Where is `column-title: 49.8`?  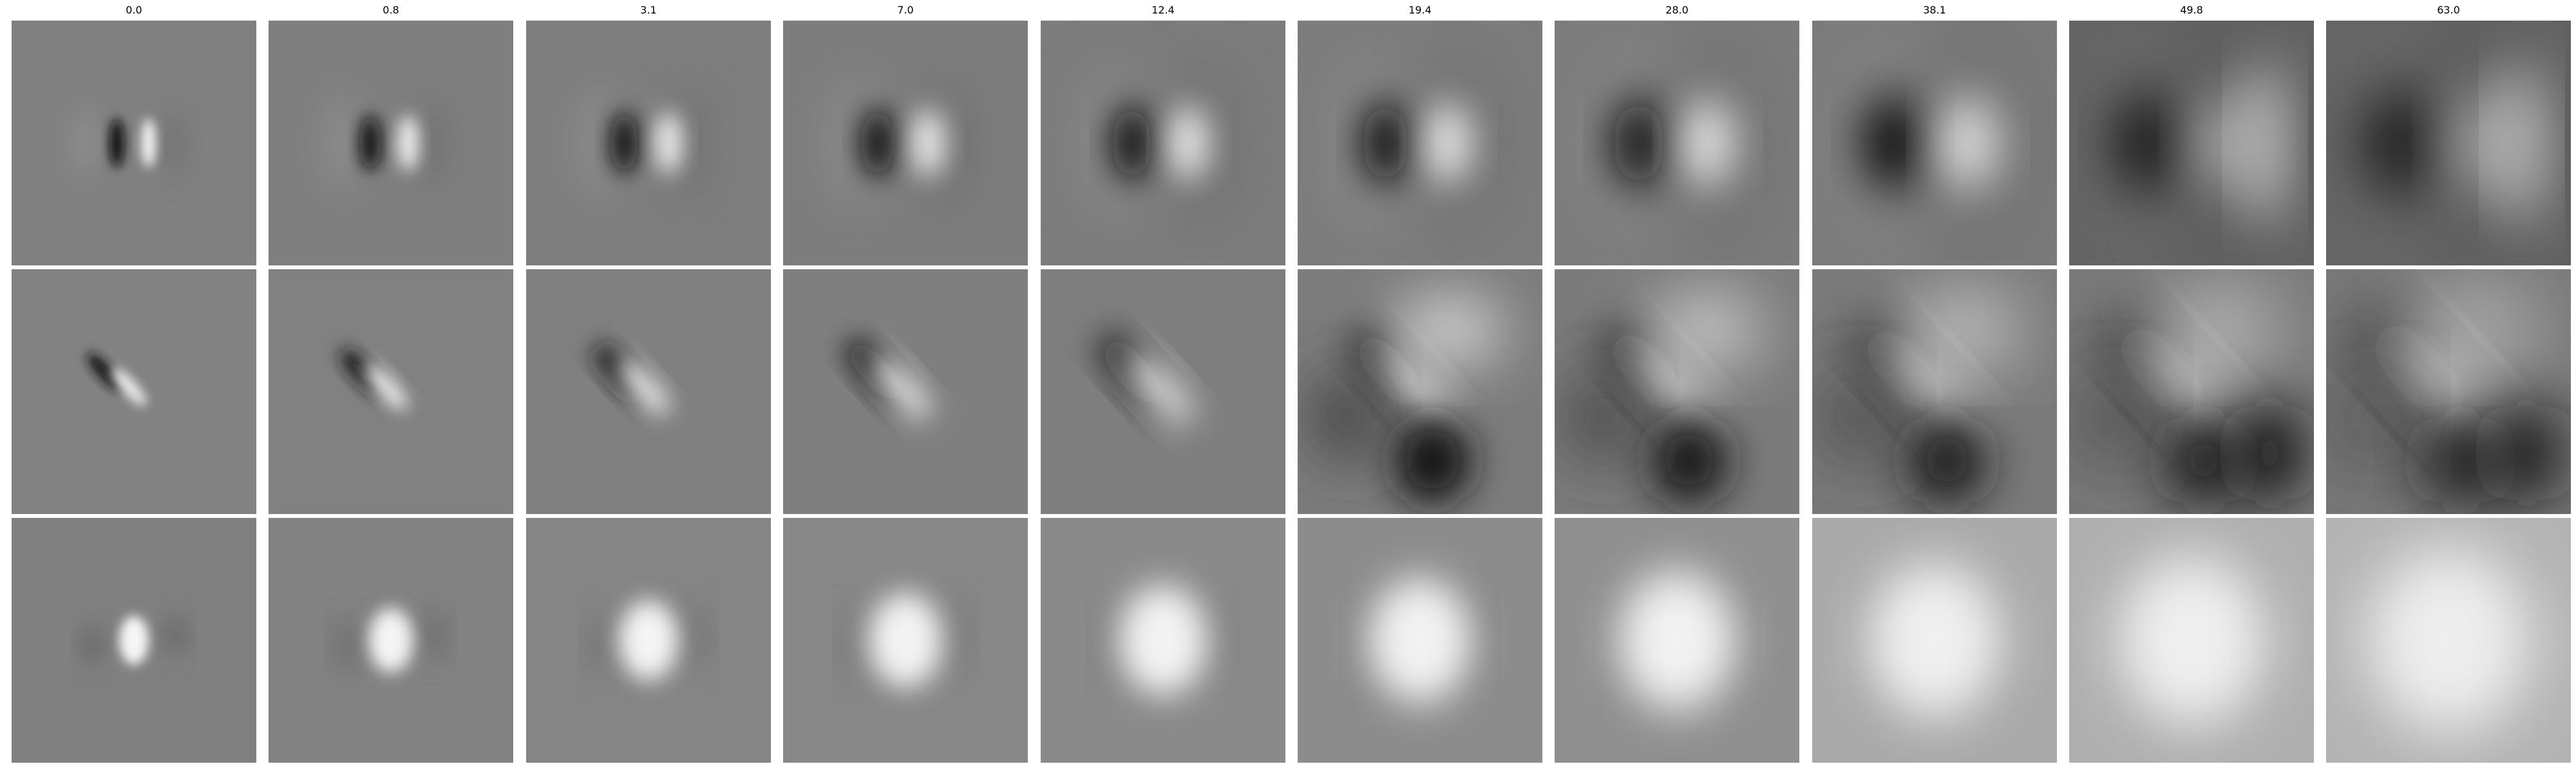 column-title: 49.8 is located at coordinates (2191, 10).